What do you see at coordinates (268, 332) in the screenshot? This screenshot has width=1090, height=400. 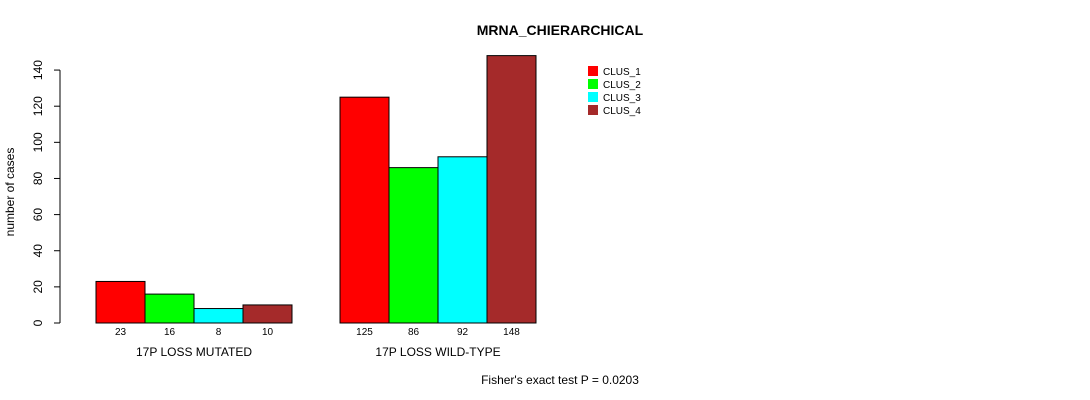 I see `bar-value-label: 10` at bounding box center [268, 332].